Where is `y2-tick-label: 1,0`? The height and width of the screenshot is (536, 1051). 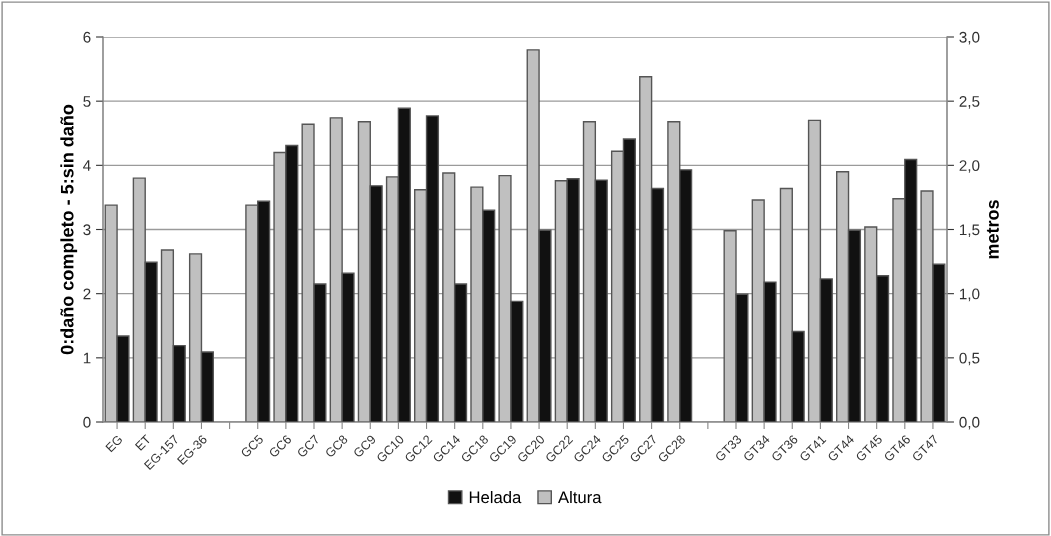
y2-tick-label: 1,0 is located at coordinates (969, 295).